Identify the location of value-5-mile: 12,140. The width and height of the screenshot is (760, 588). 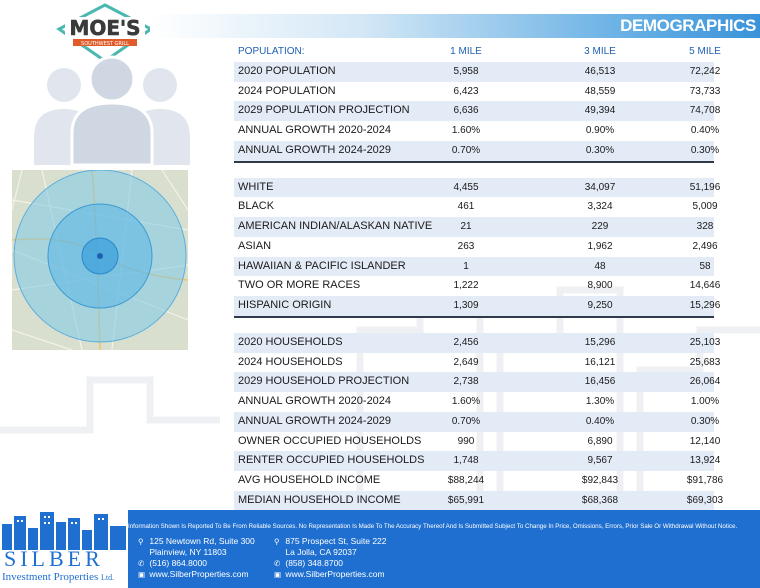
(705, 441).